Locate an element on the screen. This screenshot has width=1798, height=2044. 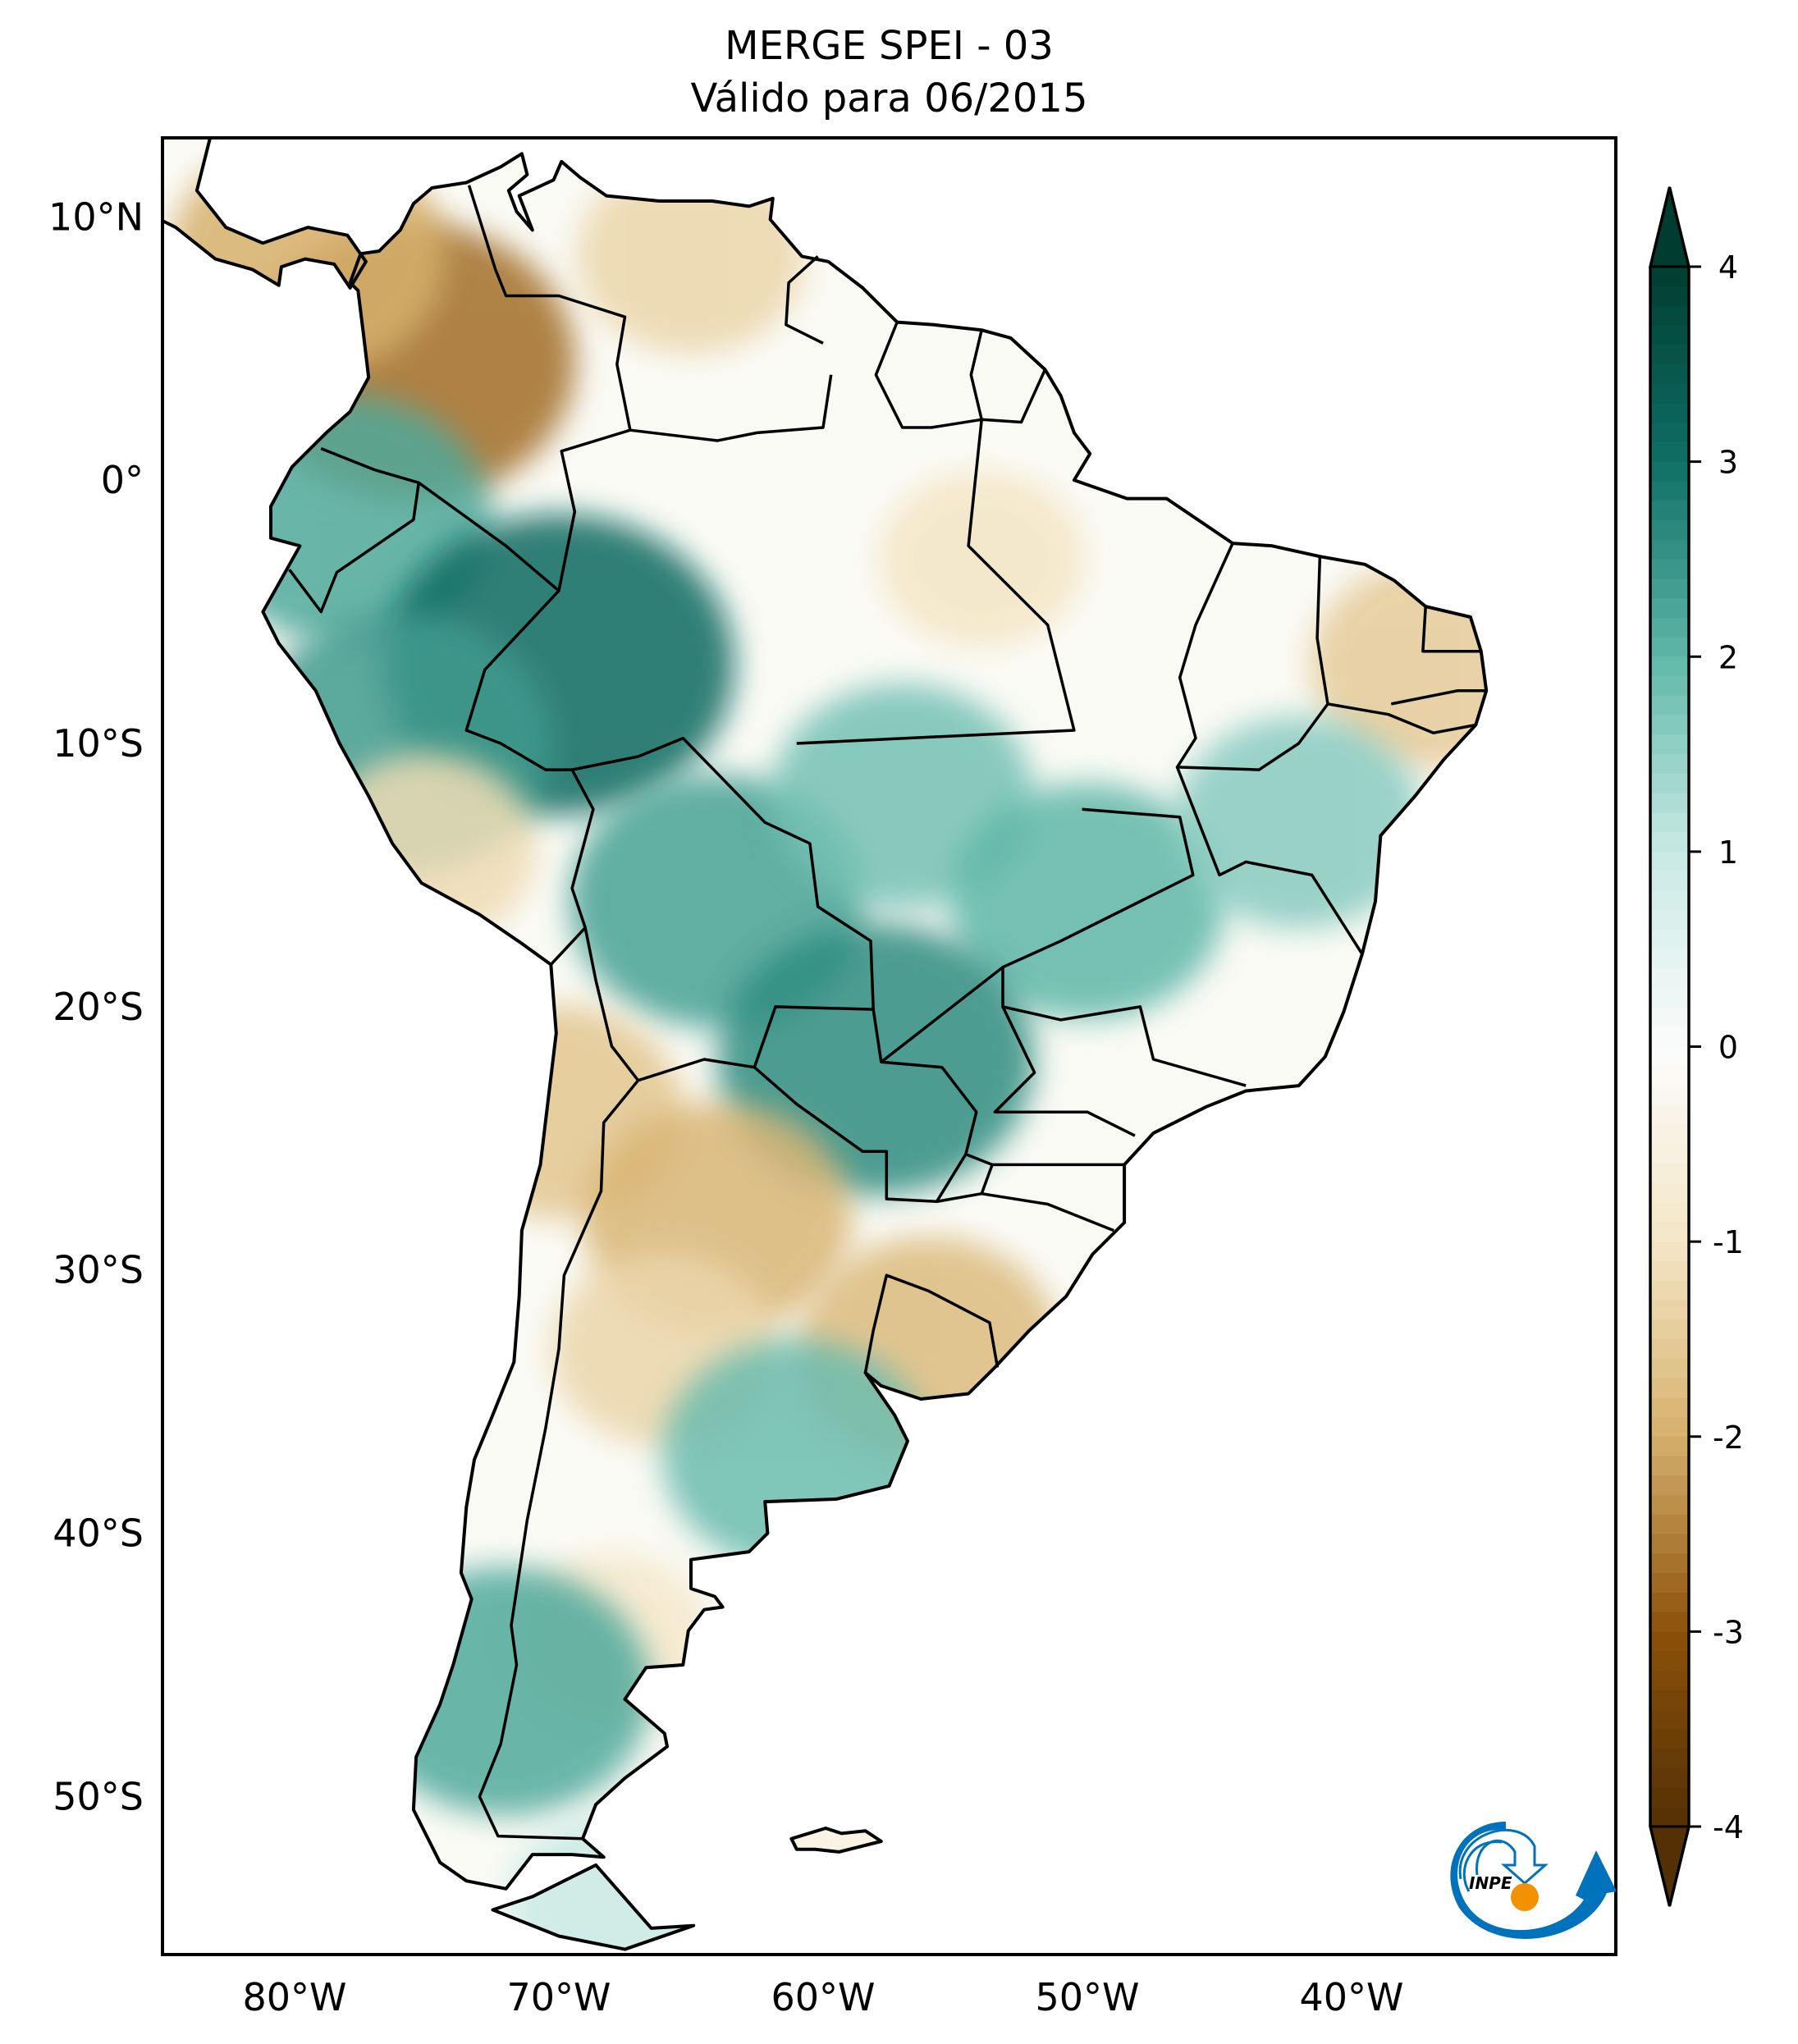
colorbar-tick-label: 0 is located at coordinates (1728, 1048).